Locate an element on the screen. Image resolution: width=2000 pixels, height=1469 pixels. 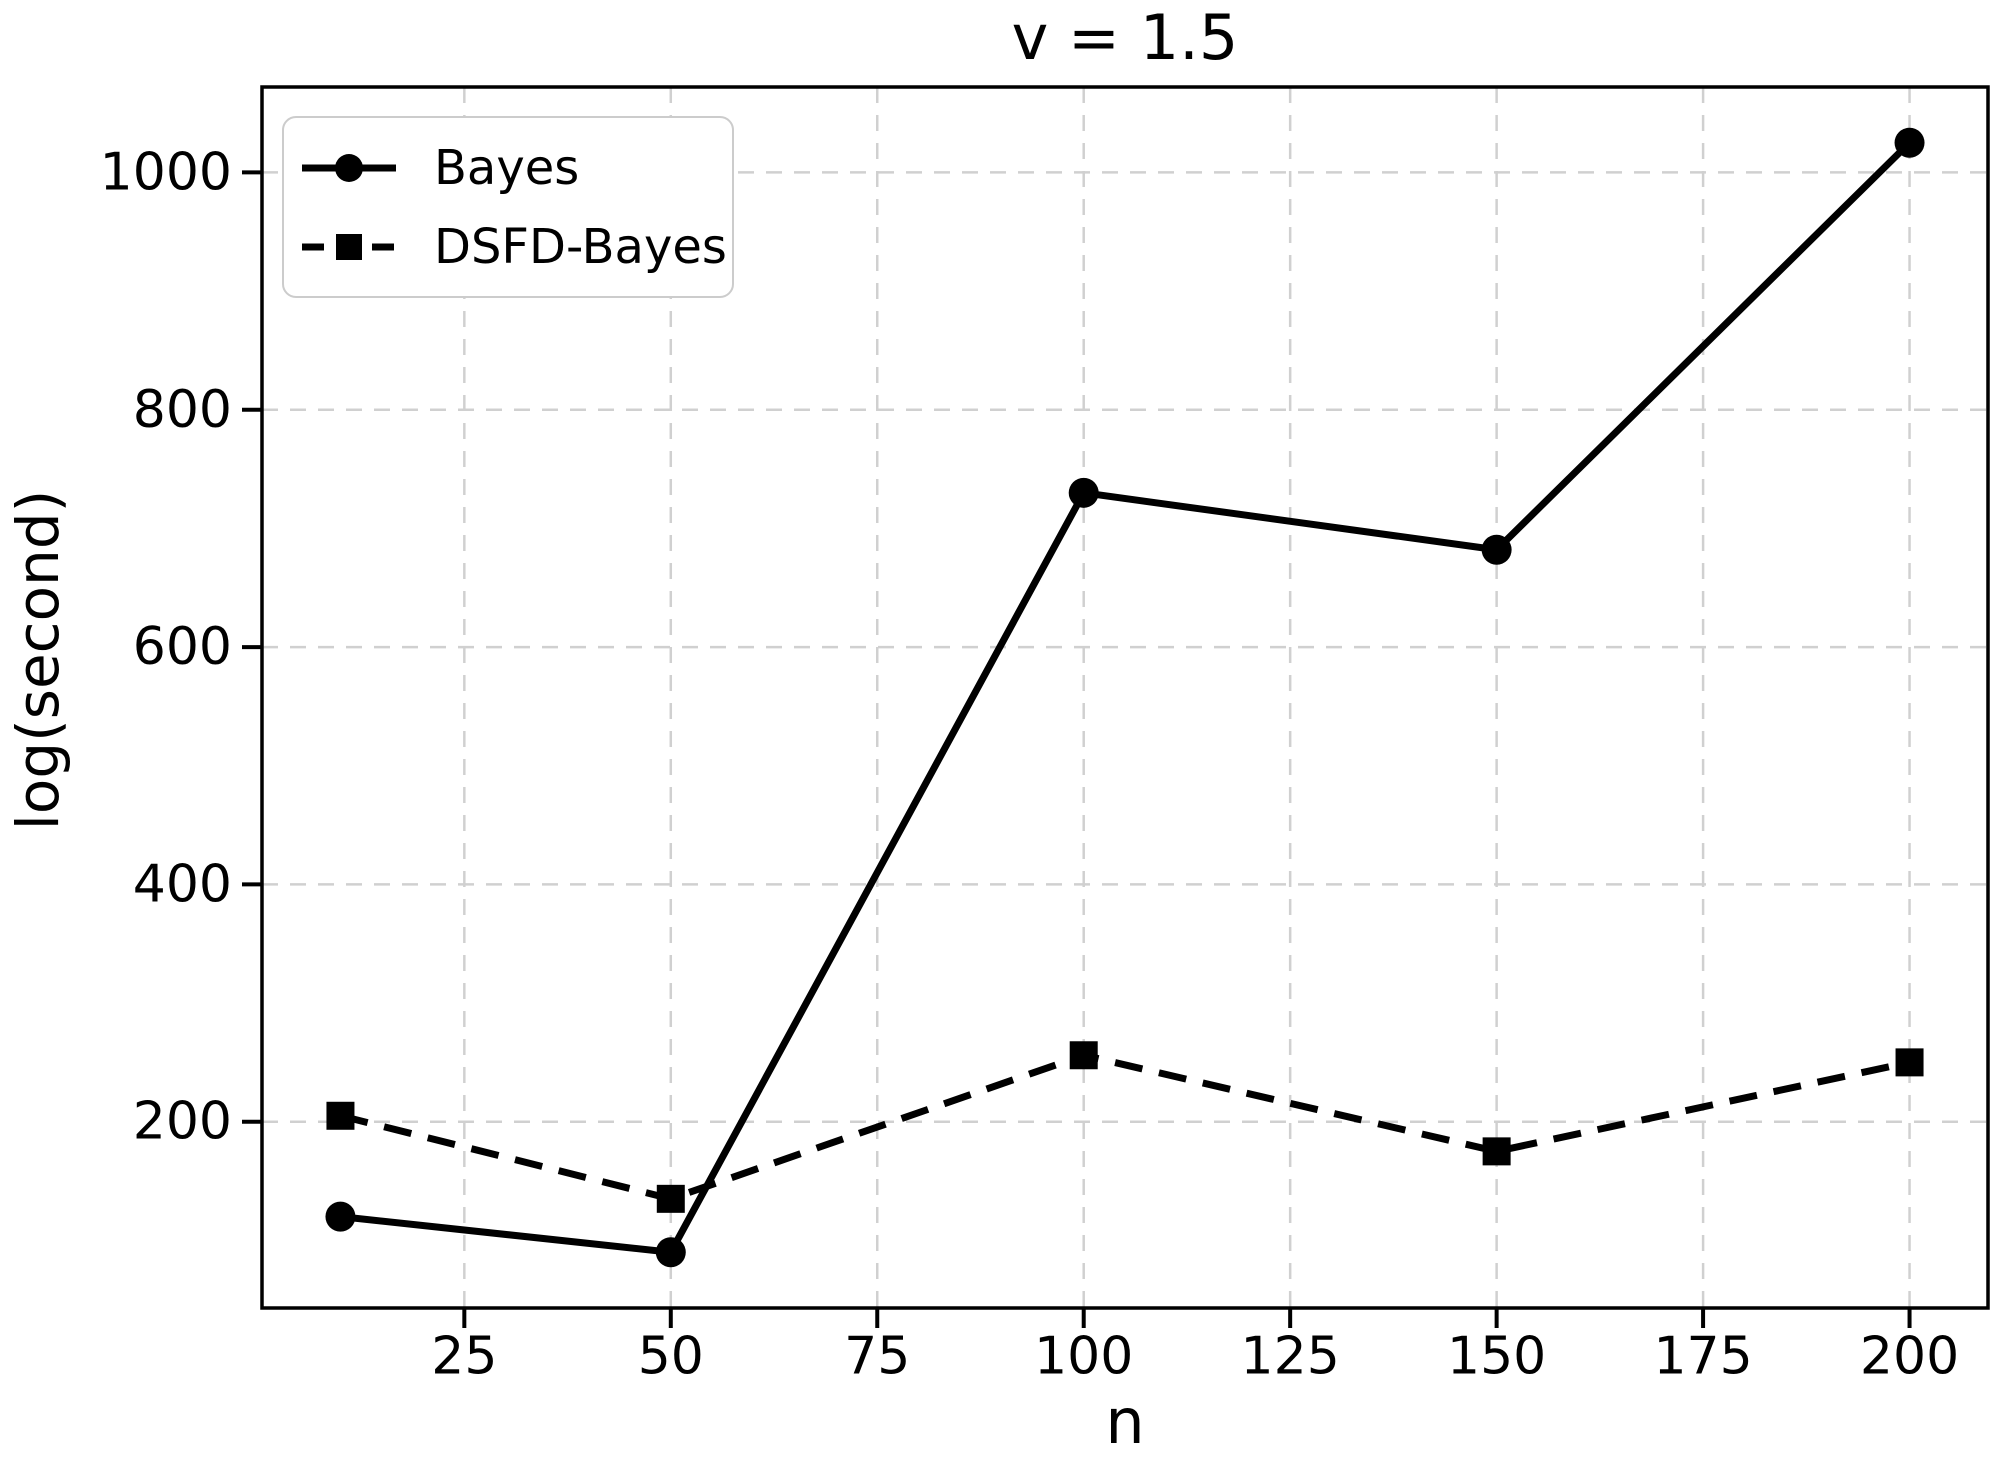
series-line-dsfd-bayes is located at coordinates (1125, 1127).